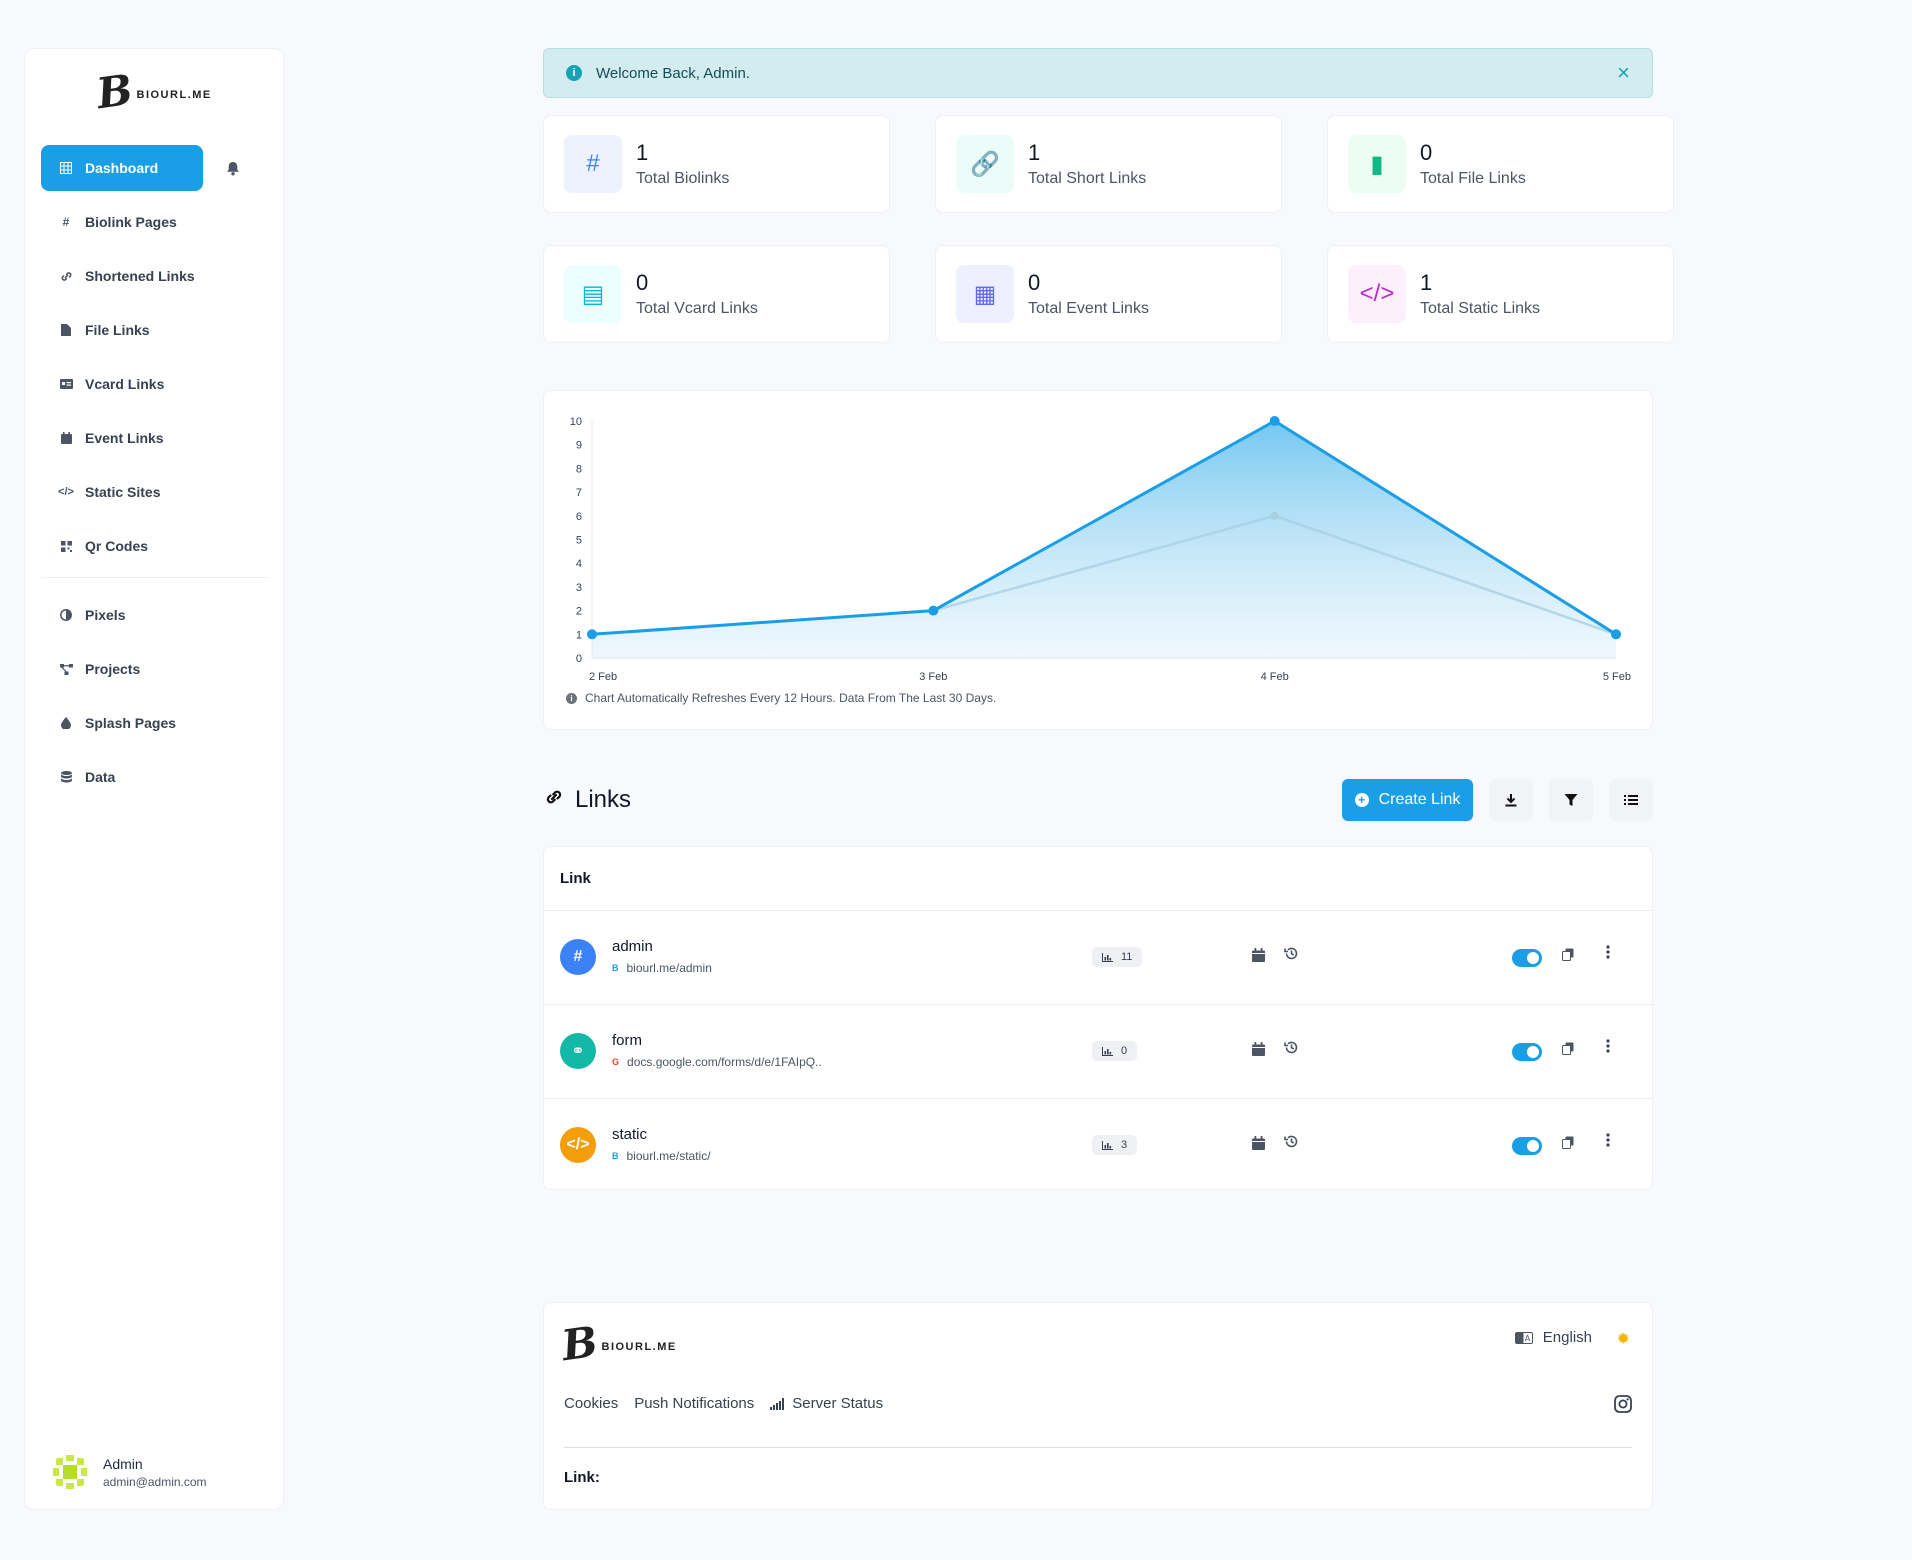  I want to click on filter-button, so click(1571, 800).